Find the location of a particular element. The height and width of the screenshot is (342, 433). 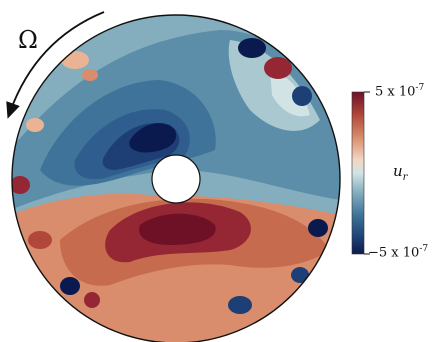

rotation-label: Ω is located at coordinates (28, 40).